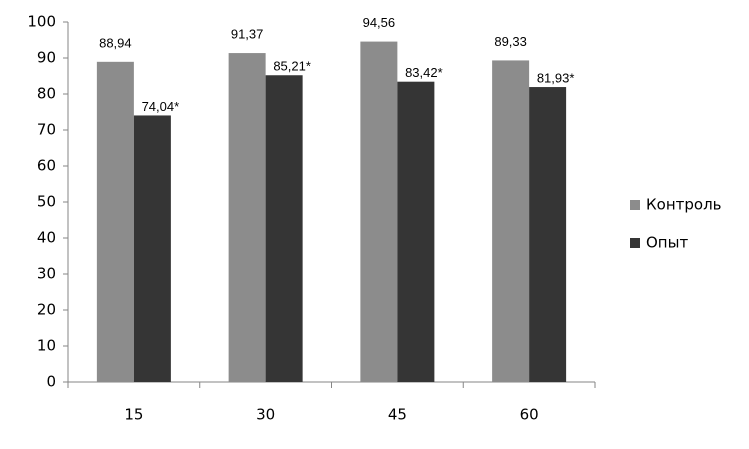 The height and width of the screenshot is (449, 749). I want to click on legend-label: Контроль, so click(684, 205).